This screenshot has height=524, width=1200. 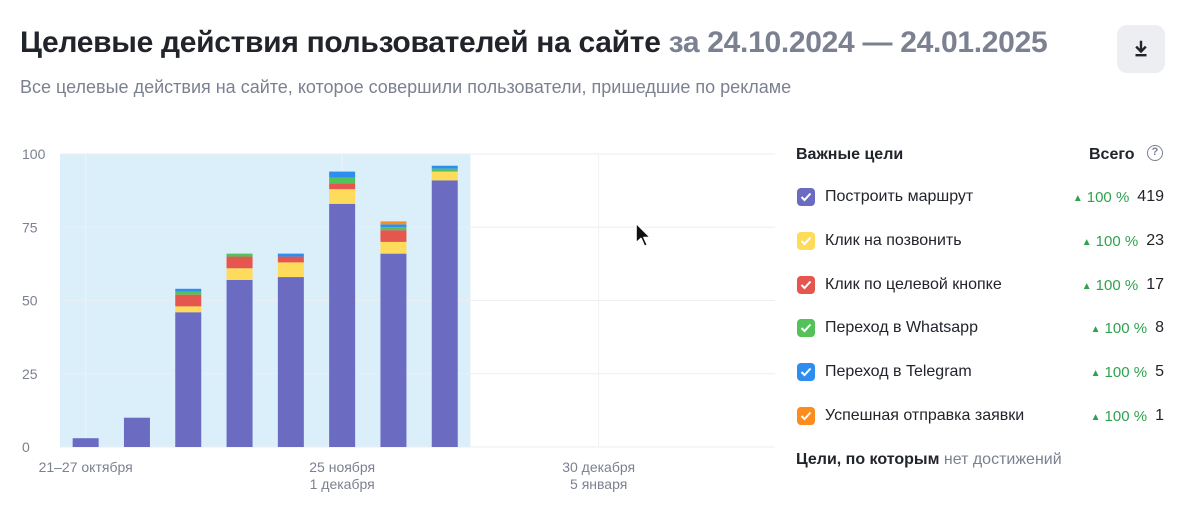 I want to click on legend-item-total: 5, so click(x=1159, y=372).